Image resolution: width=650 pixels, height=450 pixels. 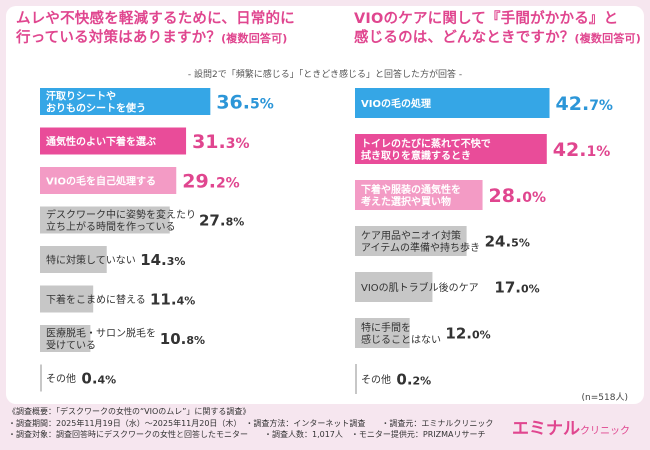 I want to click on category-label-1-4-2: 立ち上がる時間を作っている, so click(x=111, y=226).